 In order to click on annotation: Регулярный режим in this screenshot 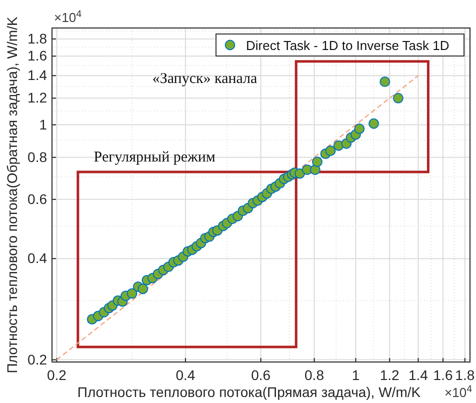, I will do `click(155, 158)`.